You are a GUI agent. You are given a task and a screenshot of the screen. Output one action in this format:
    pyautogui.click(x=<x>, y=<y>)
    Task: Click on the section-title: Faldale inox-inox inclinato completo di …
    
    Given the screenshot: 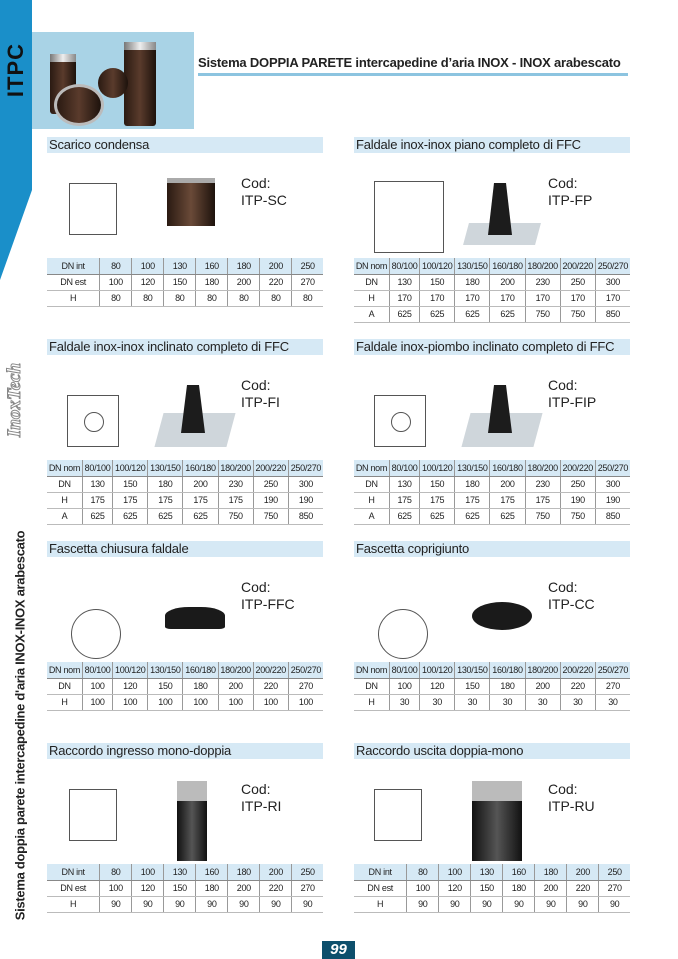 What is the action you would take?
    pyautogui.click(x=185, y=347)
    